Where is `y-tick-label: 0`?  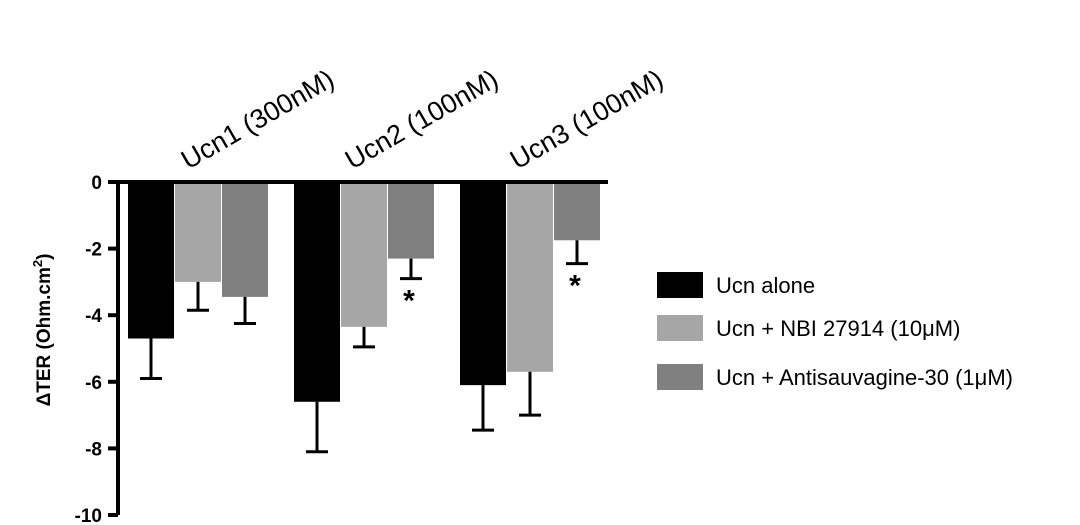
y-tick-label: 0 is located at coordinates (96, 183).